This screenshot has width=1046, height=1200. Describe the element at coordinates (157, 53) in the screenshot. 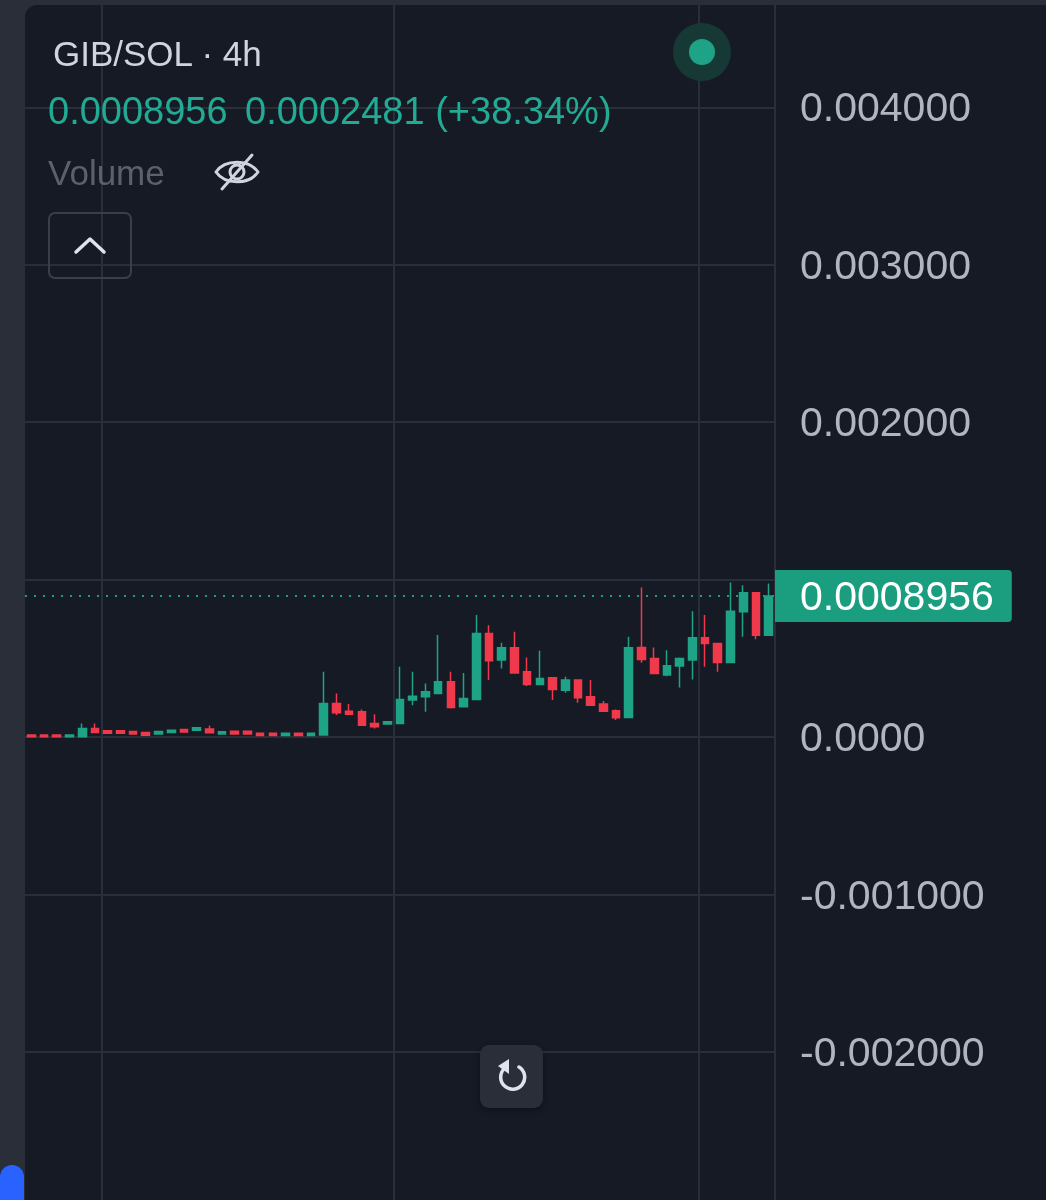

I see `text: GIB/SOL · 4h` at that location.